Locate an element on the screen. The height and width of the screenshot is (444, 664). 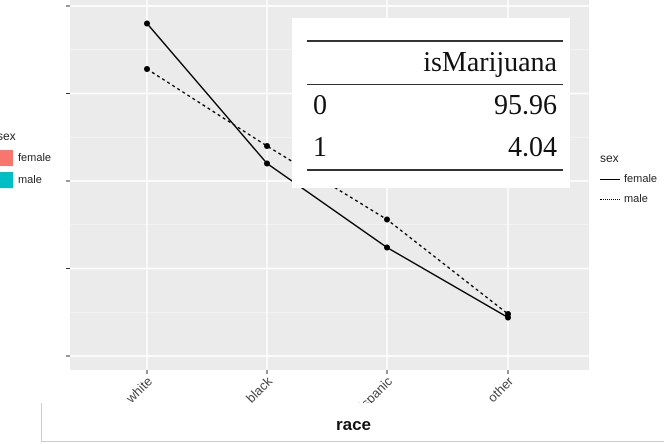
female-swatch is located at coordinates (6, 158).